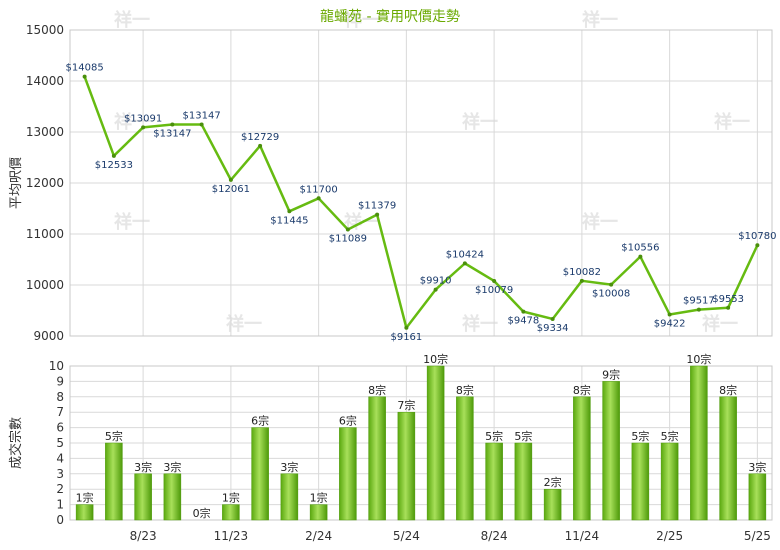 The image size is (780, 550). Describe the element at coordinates (60, 489) in the screenshot. I see `bar-y-tick-label: 2` at that location.